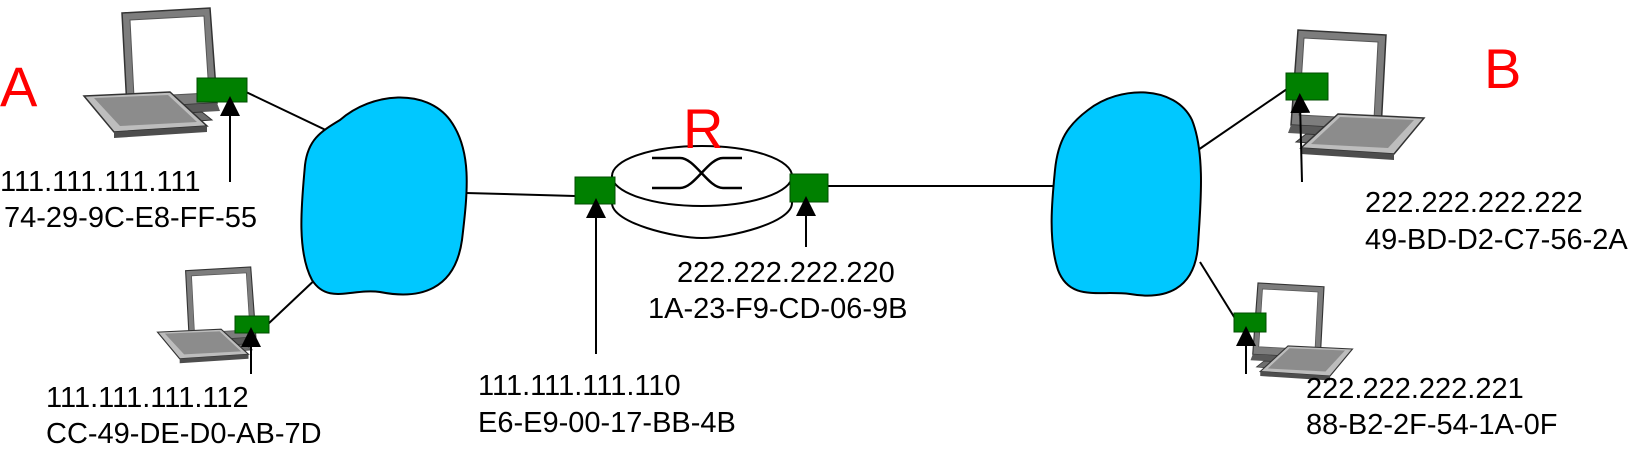 This screenshot has width=1647, height=466. I want to click on router-right-ip: 222.222.222.220, so click(786, 273).